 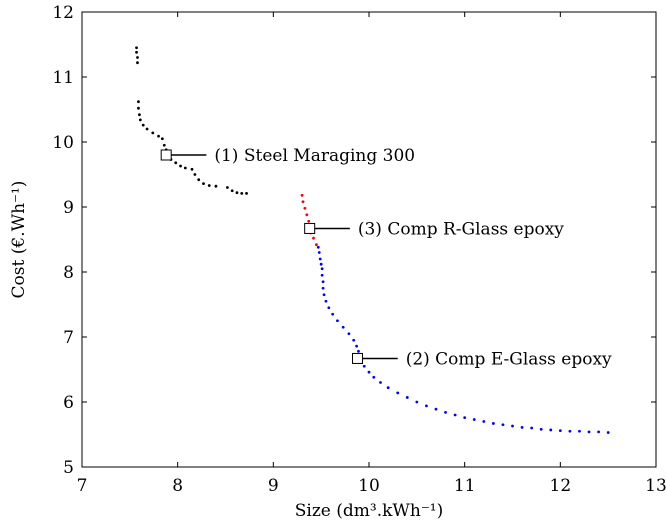 What do you see at coordinates (509, 359) in the screenshot?
I see `annotation-label: (2) Comp E-Glass epoxy` at bounding box center [509, 359].